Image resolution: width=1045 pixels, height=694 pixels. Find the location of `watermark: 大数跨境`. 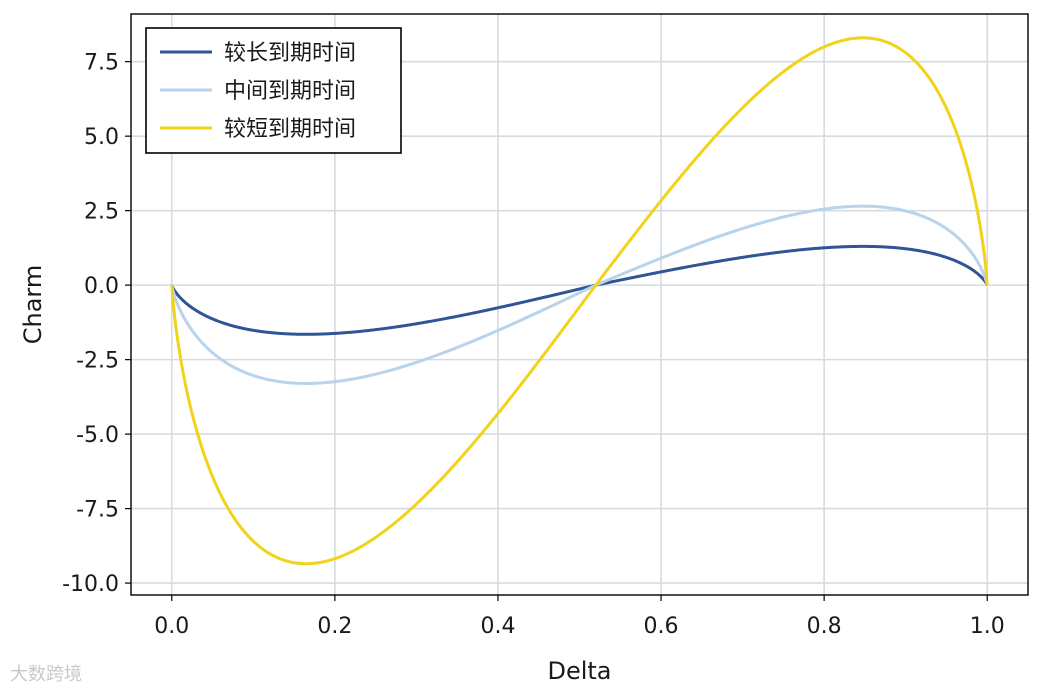

watermark: 大数跨境 is located at coordinates (46, 674).